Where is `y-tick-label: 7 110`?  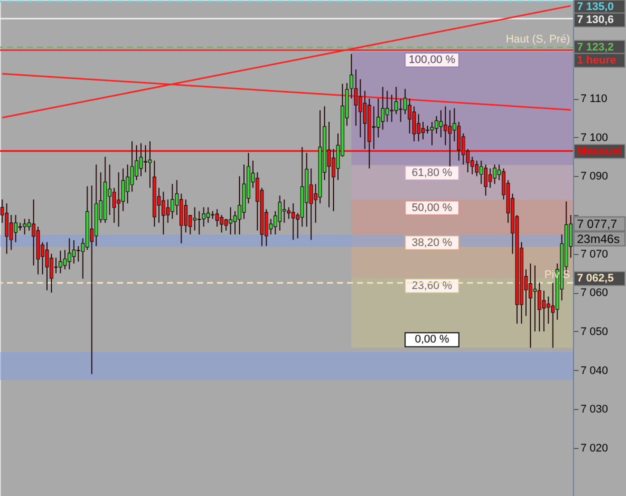
y-tick-label: 7 110 is located at coordinates (594, 99).